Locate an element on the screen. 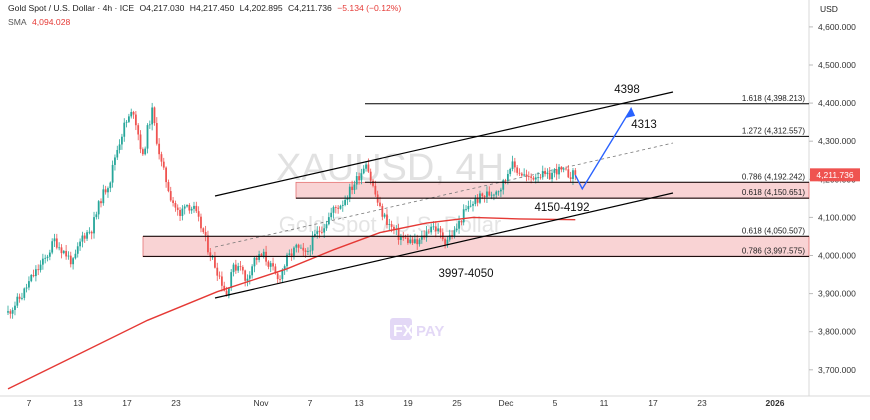 Image resolution: width=870 pixels, height=420 pixels. fxpay-logo-pay: PAY is located at coordinates (430, 331).